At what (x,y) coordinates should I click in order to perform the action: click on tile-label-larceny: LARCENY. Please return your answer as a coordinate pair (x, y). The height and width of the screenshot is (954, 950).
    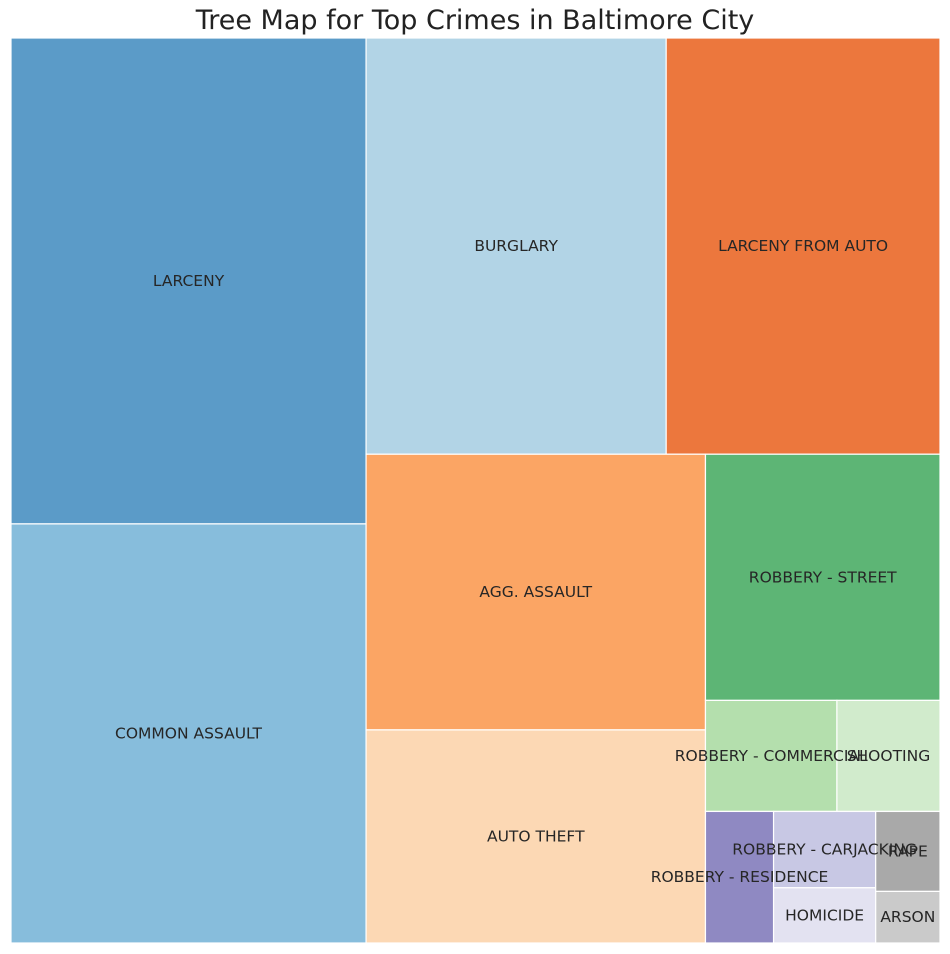
    Looking at the image, I should click on (189, 281).